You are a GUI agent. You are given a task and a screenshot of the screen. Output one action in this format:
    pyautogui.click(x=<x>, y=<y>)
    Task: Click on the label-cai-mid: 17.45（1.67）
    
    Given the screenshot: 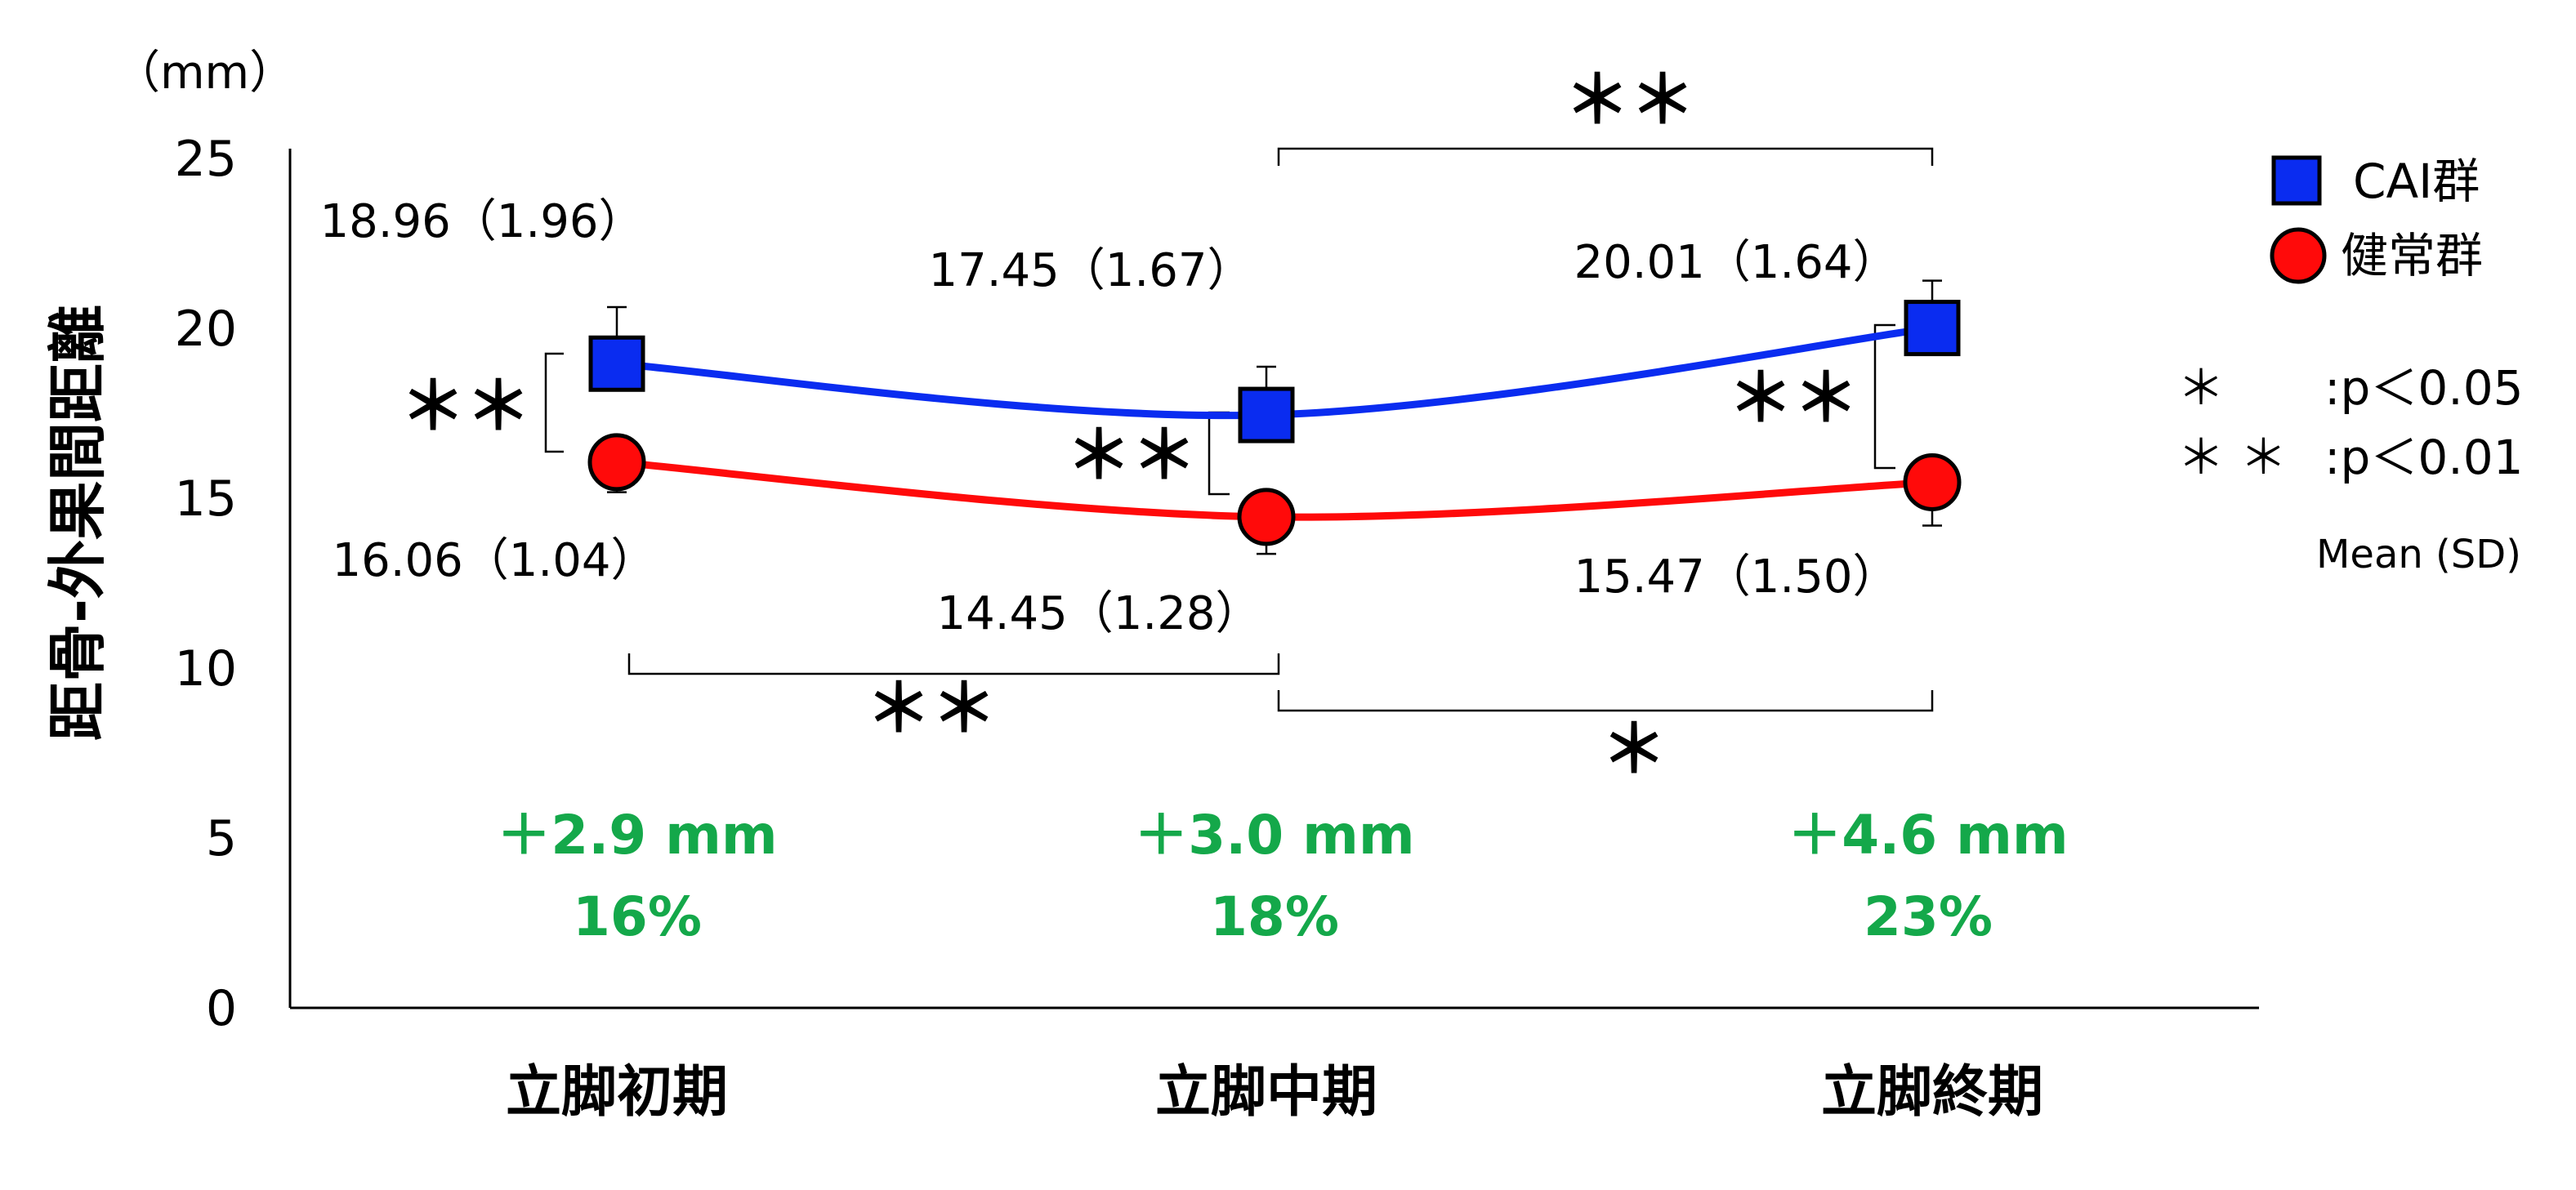 What is the action you would take?
    pyautogui.click(x=1090, y=271)
    